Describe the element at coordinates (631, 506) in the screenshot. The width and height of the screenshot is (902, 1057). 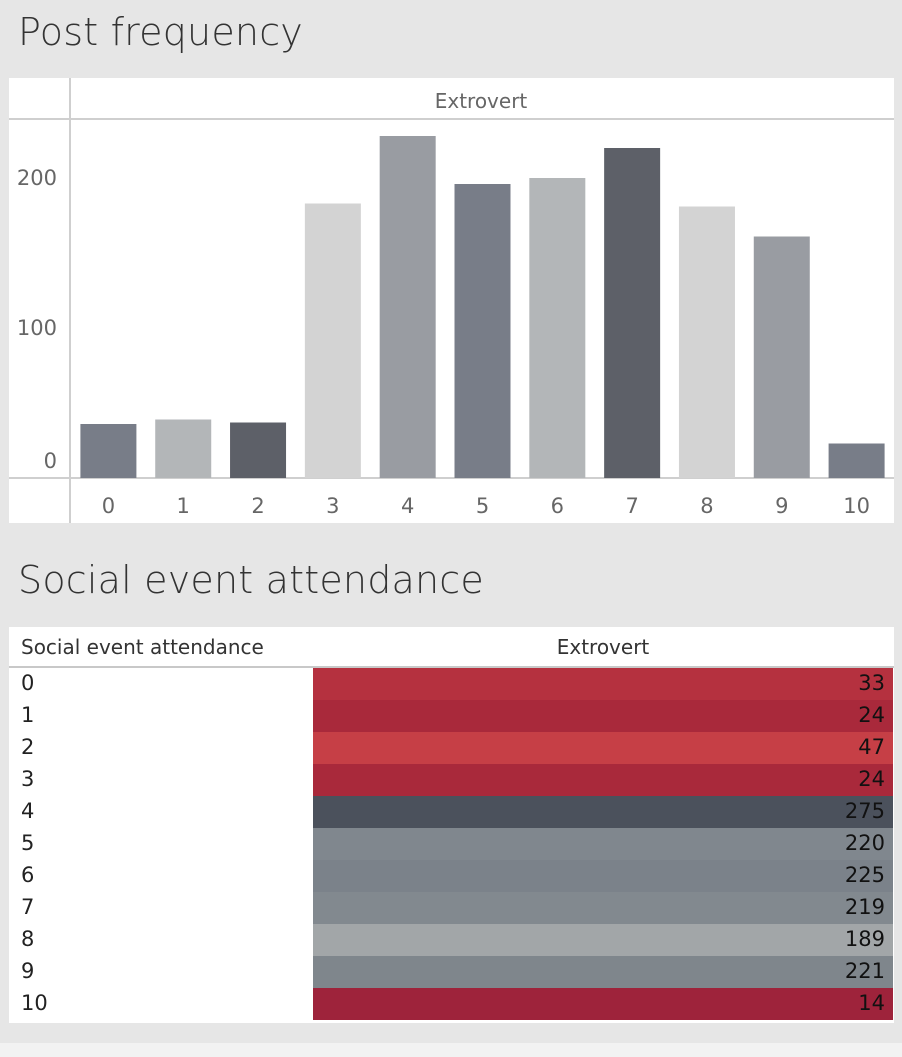
I see `x-tick-label: 7` at that location.